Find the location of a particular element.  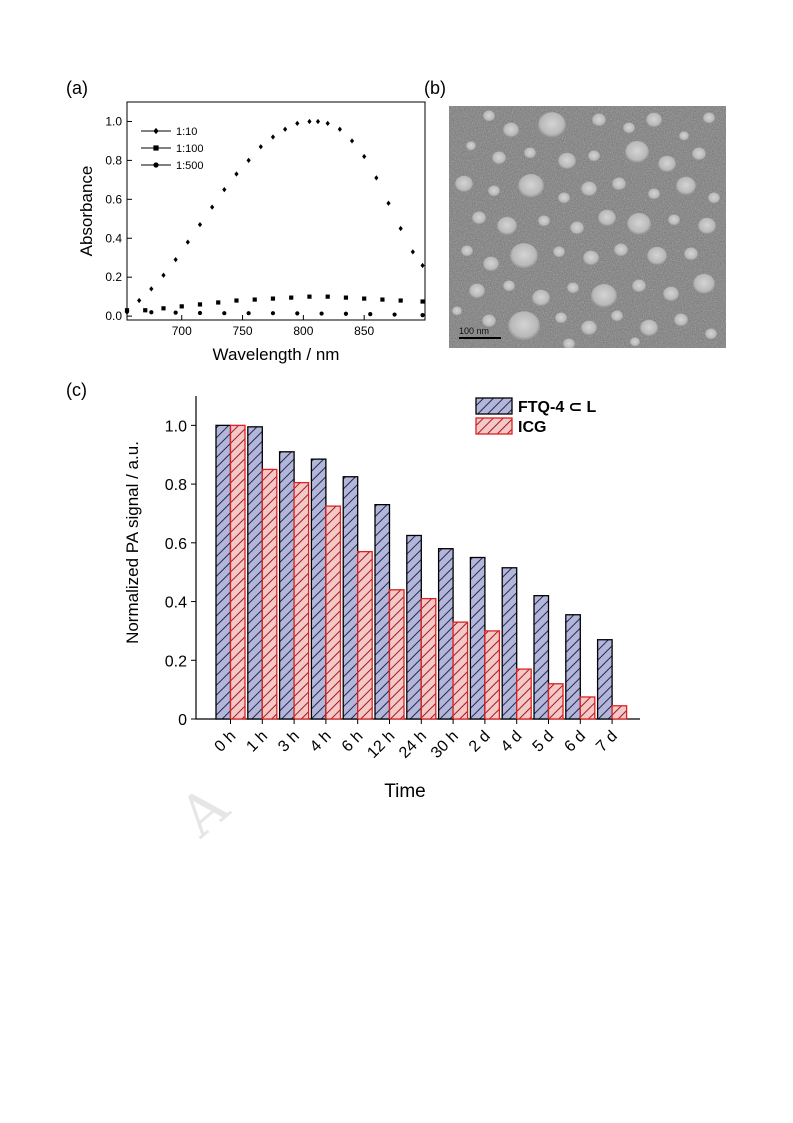

legend-label-a: 1:500 is located at coordinates (190, 166).